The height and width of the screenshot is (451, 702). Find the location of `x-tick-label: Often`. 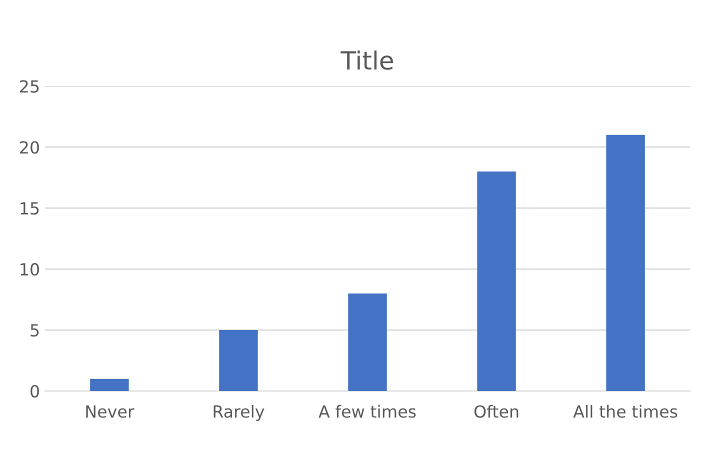

x-tick-label: Often is located at coordinates (496, 411).